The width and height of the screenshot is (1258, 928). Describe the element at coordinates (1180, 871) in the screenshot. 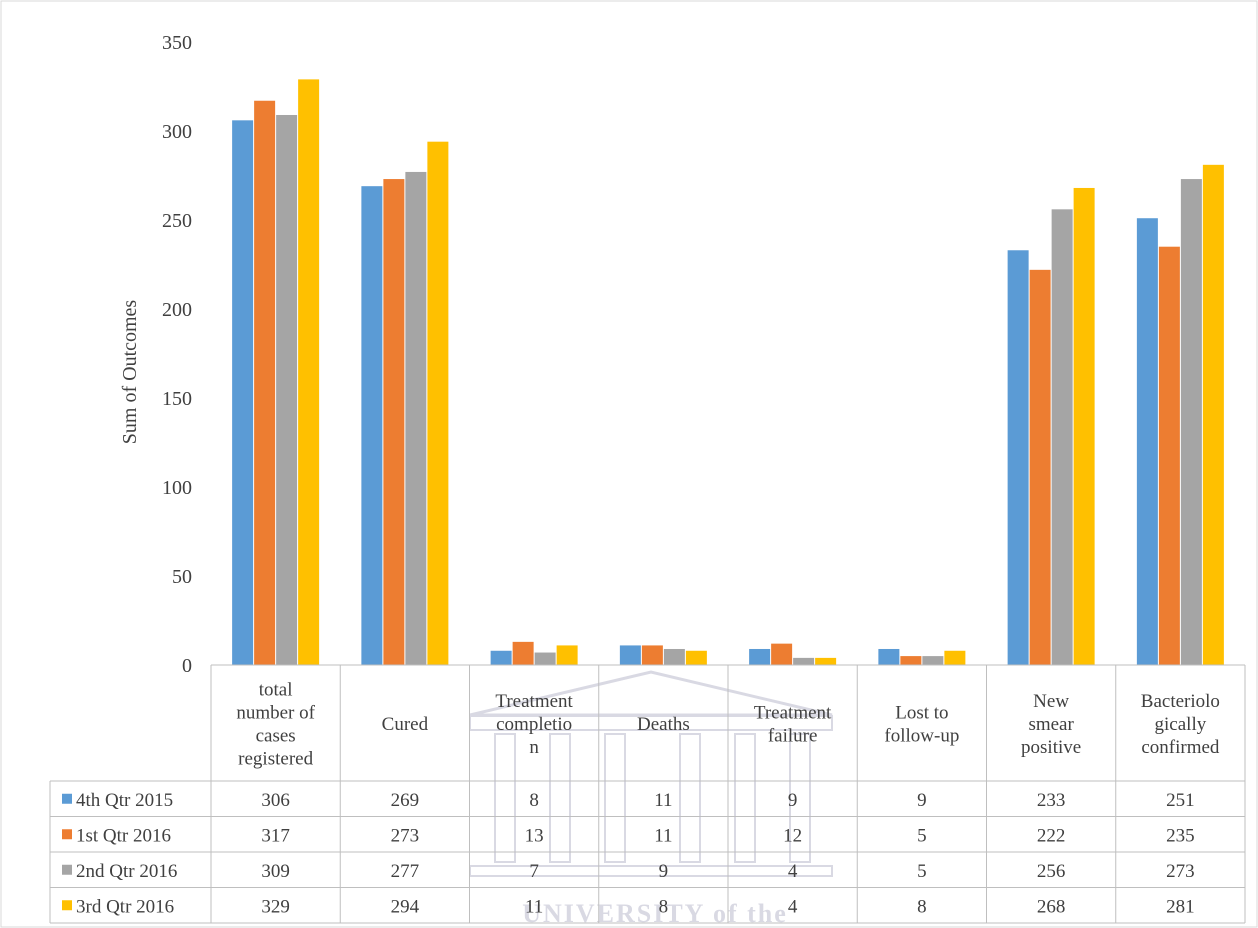

I see `data-label-3-8: 273` at that location.